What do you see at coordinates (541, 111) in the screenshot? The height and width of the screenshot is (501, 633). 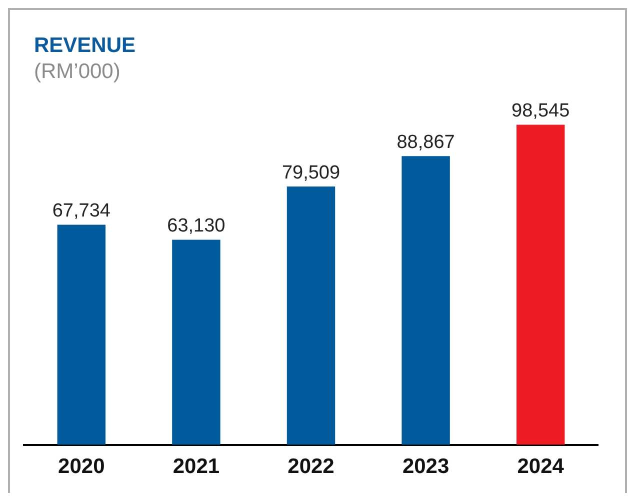 I see `data-label: 98,545` at bounding box center [541, 111].